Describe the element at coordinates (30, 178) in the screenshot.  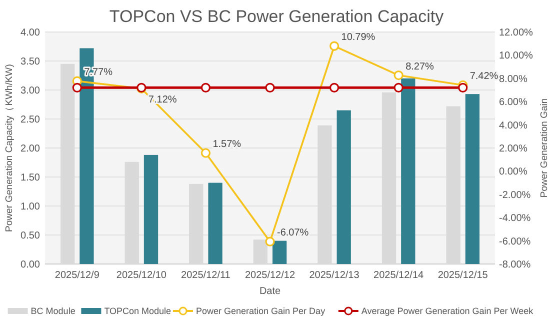
I see `y-tick-label: 1.50` at that location.